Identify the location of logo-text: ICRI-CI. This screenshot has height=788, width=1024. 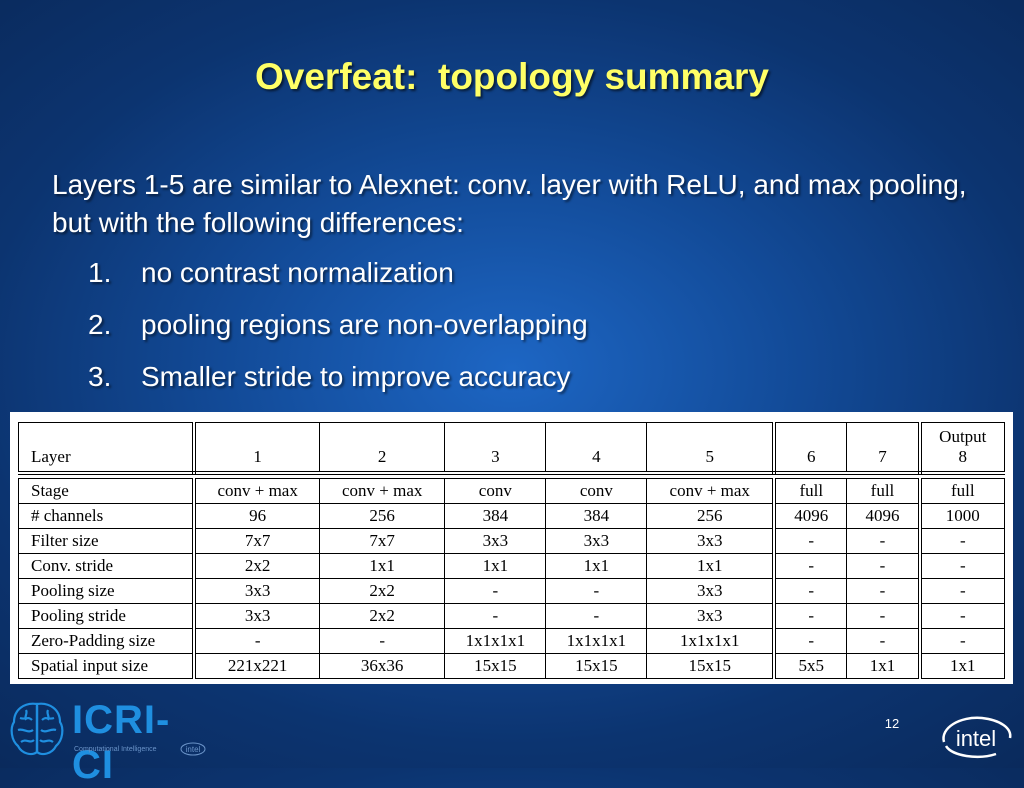
(121, 742).